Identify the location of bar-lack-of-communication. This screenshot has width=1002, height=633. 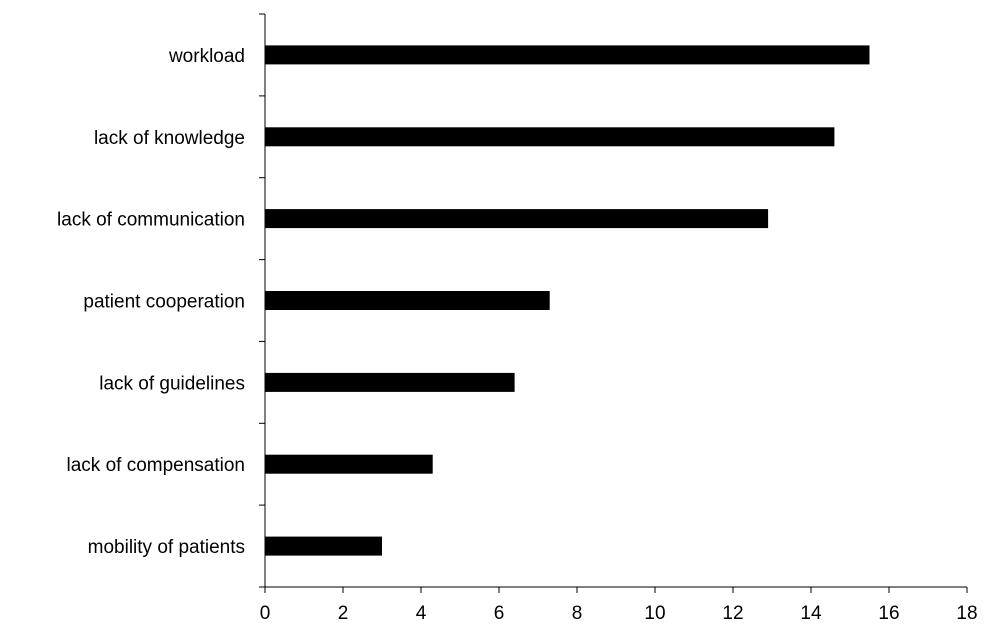
(517, 219).